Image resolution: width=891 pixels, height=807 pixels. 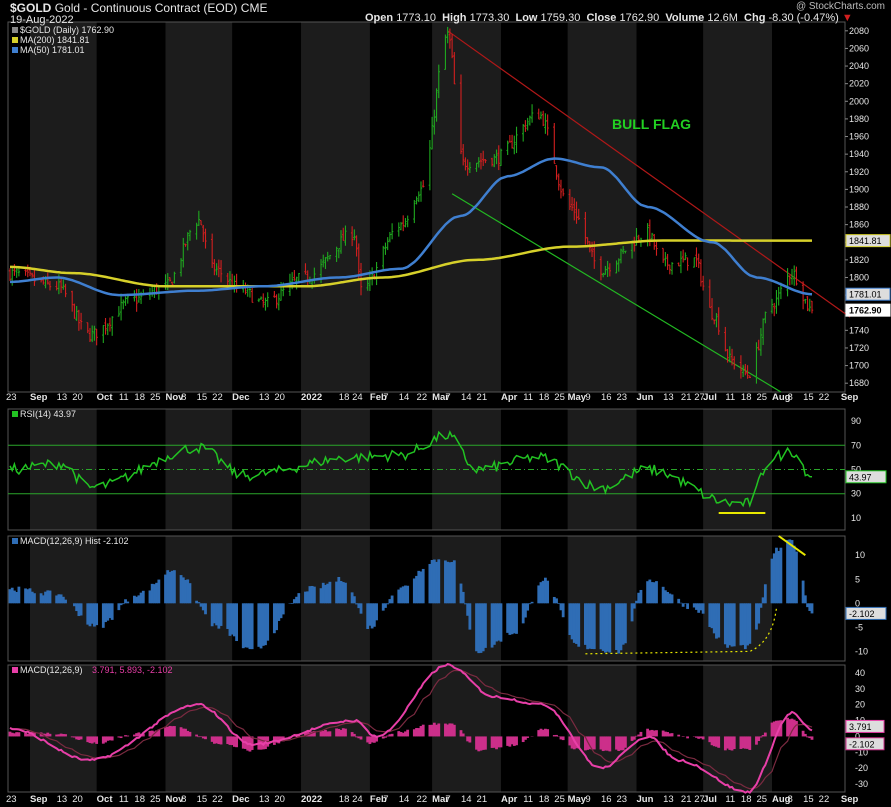 I want to click on rsi-tick-label: 90, so click(x=856, y=421).